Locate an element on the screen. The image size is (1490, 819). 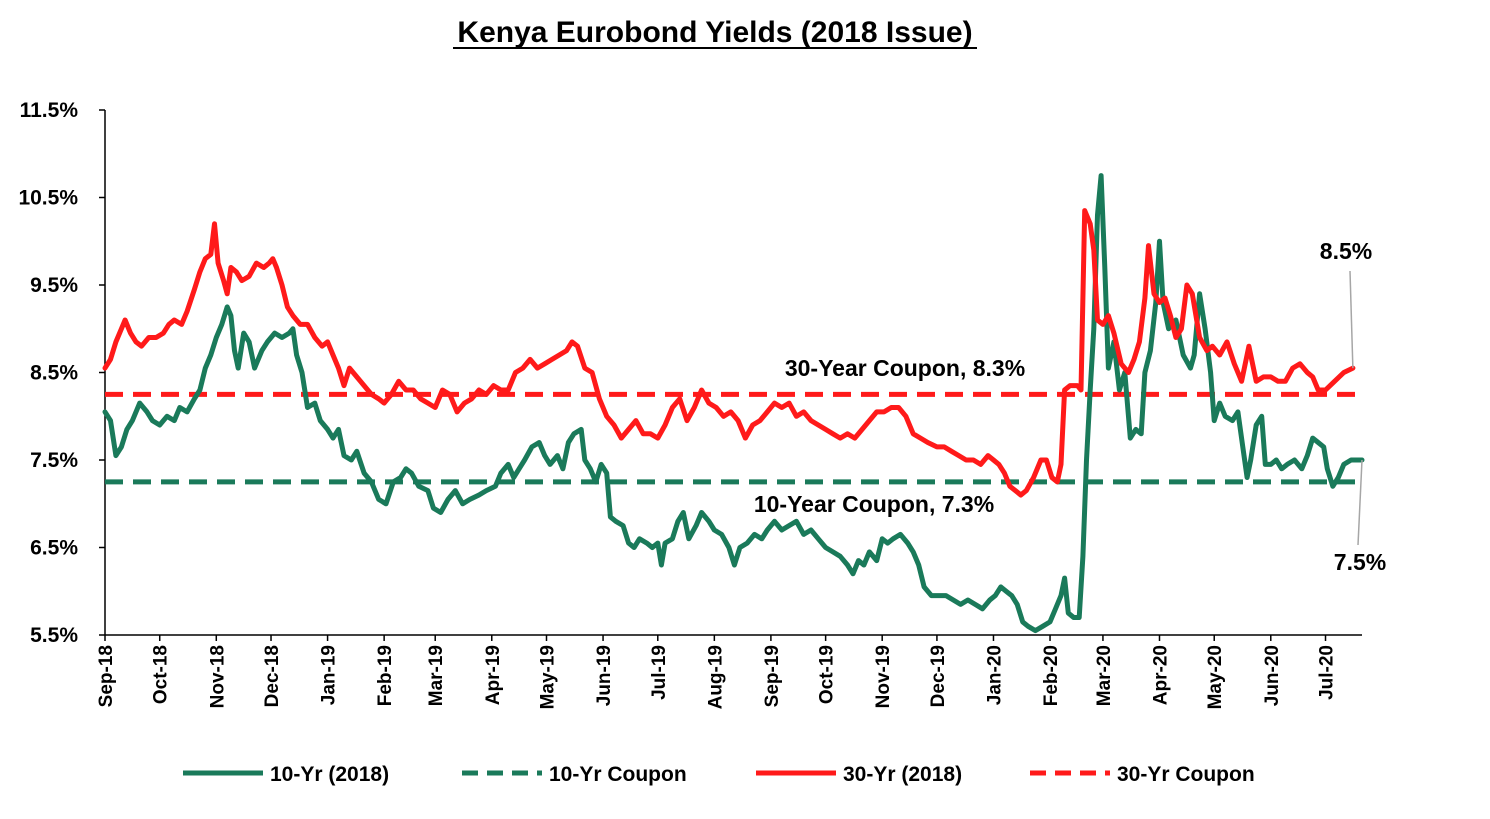
x-tick-label: May-19 is located at coordinates (548, 677).